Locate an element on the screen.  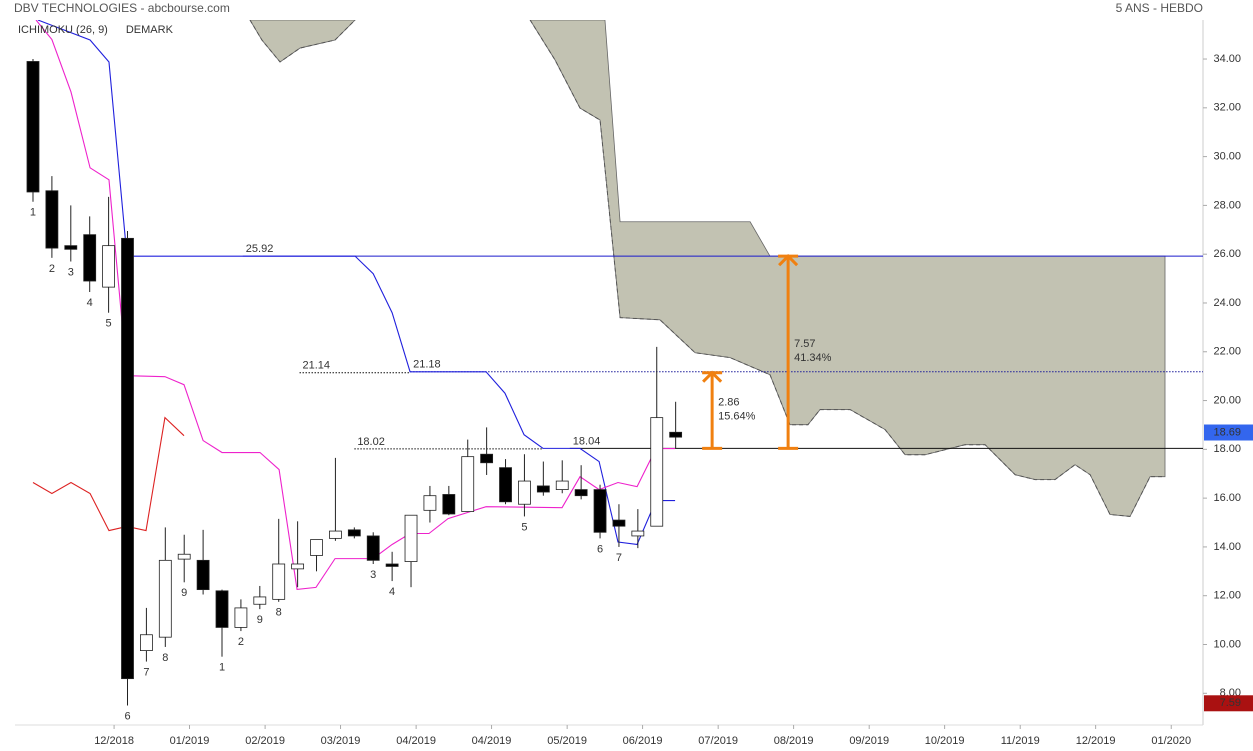
price-marker-label: 18.69 is located at coordinates (1227, 432).